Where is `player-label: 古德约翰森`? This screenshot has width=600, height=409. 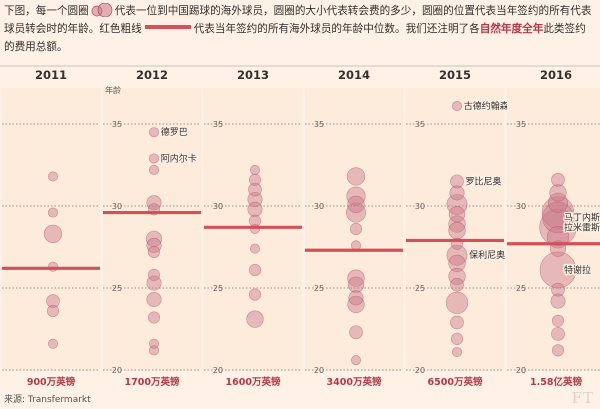 player-label: 古德约翰森 is located at coordinates (486, 106).